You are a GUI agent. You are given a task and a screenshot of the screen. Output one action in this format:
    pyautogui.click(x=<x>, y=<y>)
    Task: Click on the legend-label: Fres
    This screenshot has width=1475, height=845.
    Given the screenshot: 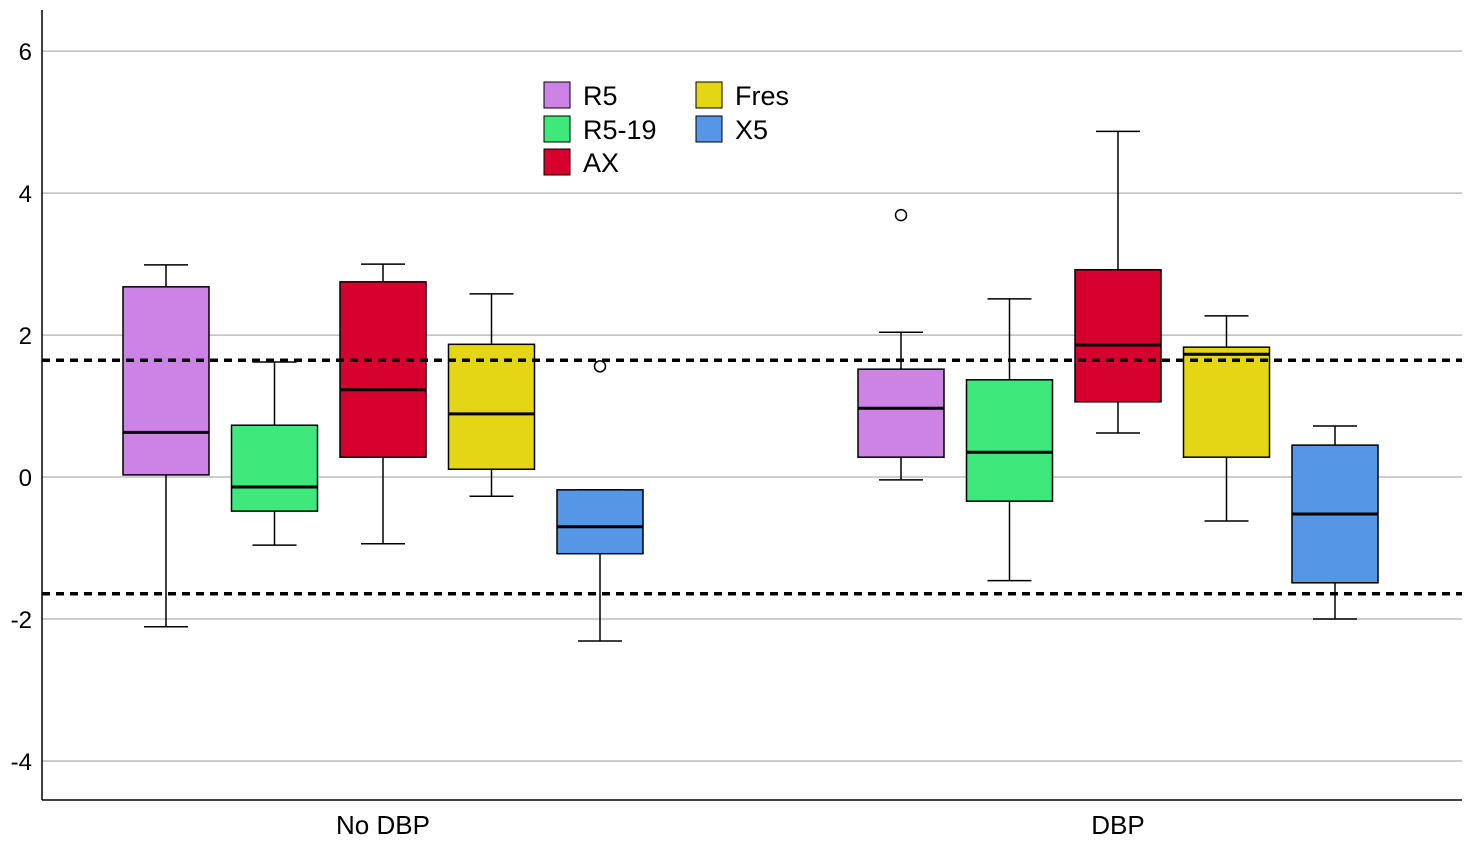 What is the action you would take?
    pyautogui.click(x=762, y=96)
    